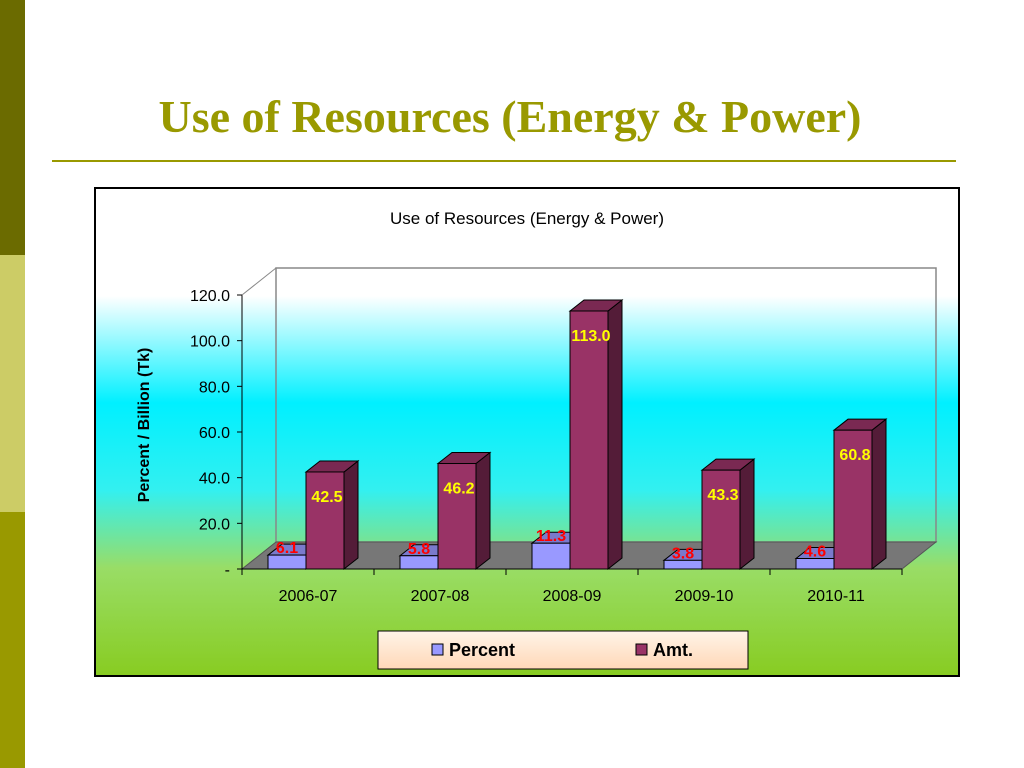  I want to click on y-tick-label: 80.0, so click(214, 387).